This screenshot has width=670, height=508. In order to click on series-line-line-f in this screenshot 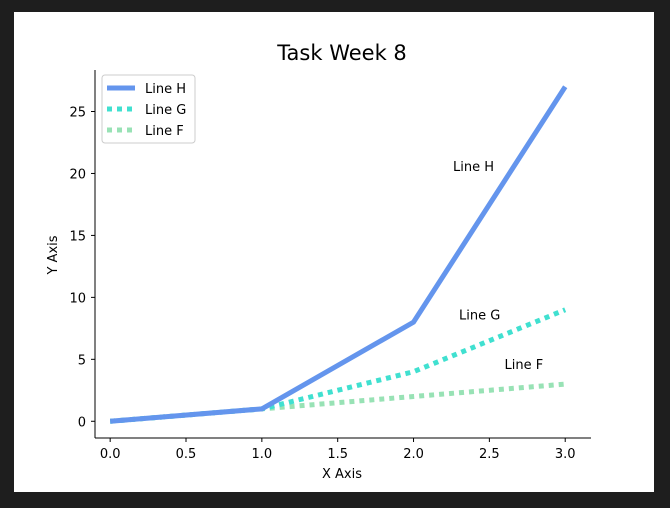, I will do `click(337, 402)`.